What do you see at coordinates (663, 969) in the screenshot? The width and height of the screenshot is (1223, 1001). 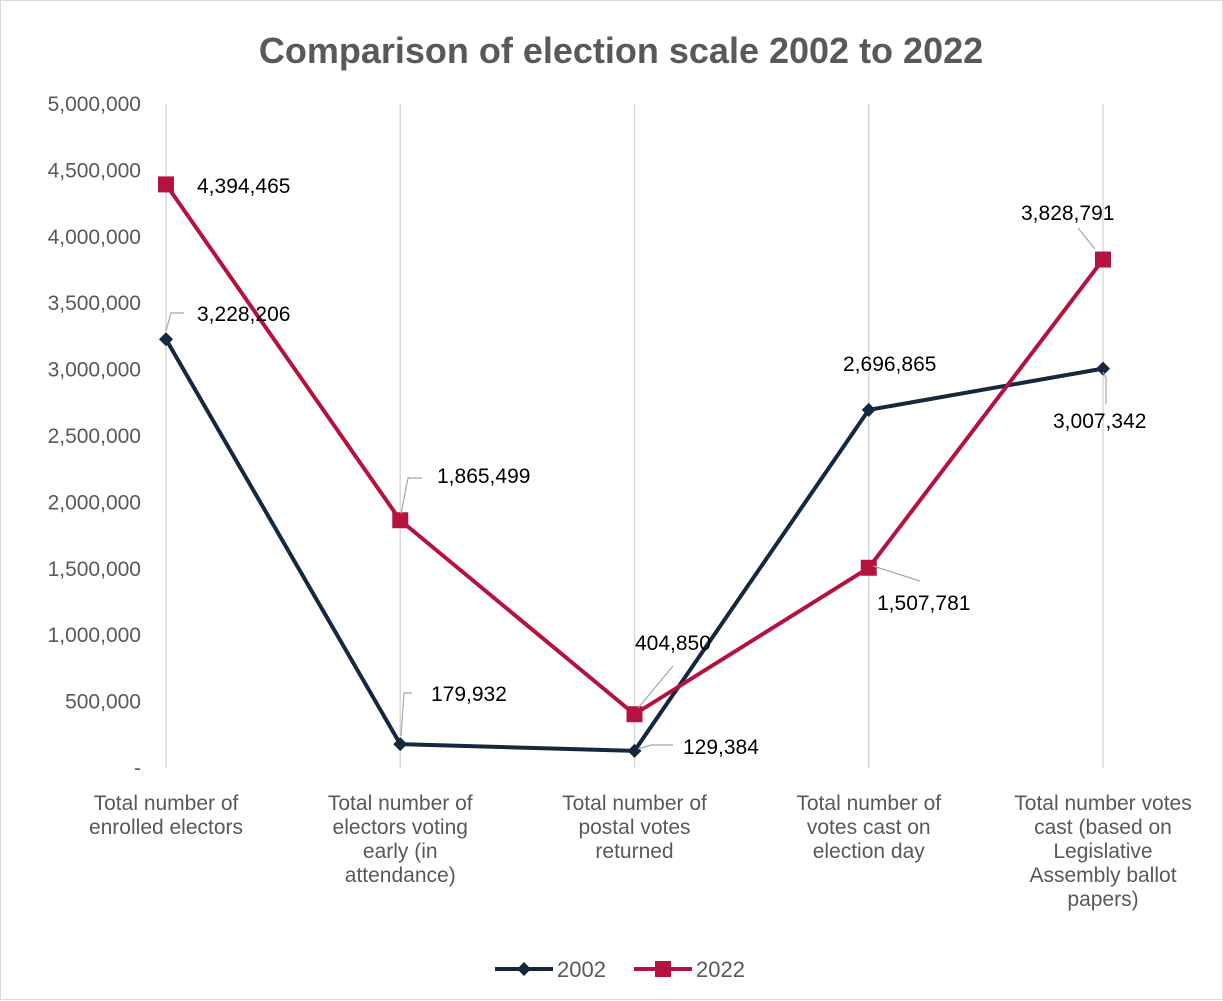 I see `legend-square-marker` at bounding box center [663, 969].